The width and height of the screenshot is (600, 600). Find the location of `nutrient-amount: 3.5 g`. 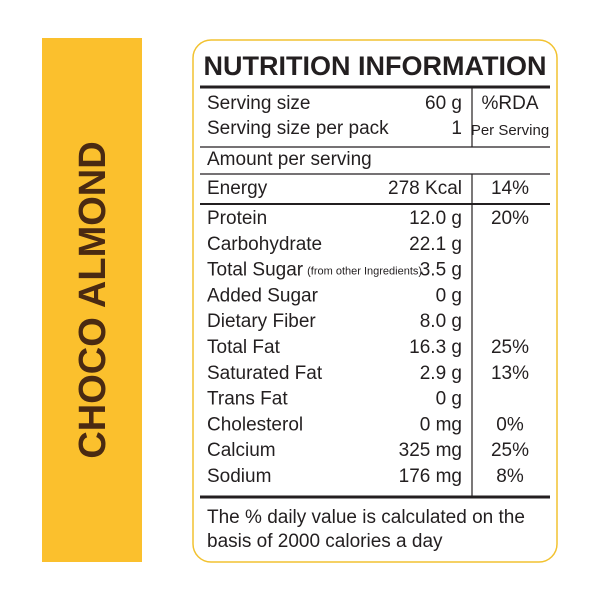

nutrient-amount: 3.5 g is located at coordinates (441, 270).